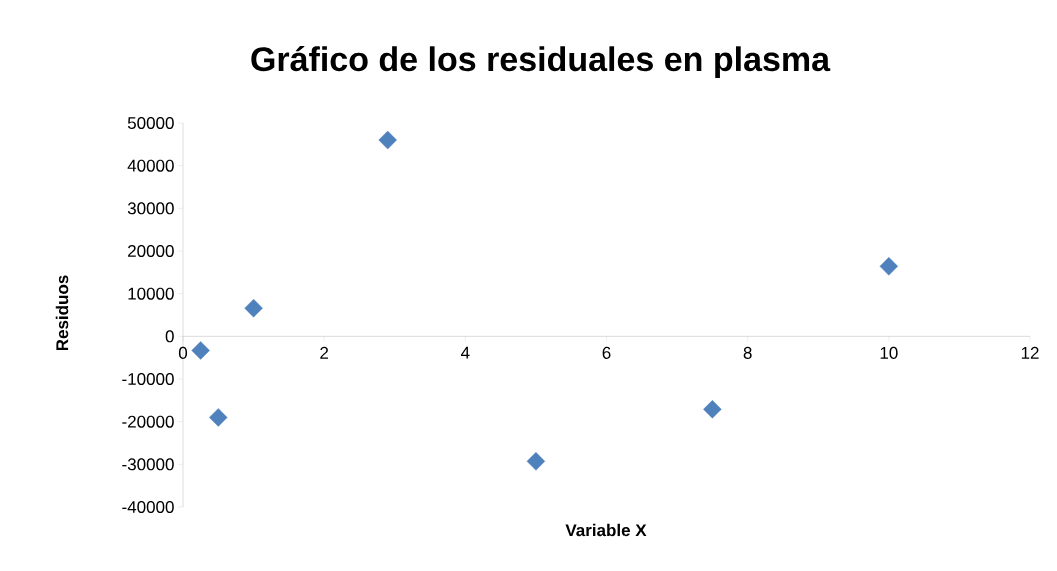 Image resolution: width=1057 pixels, height=571 pixels. I want to click on y-tick-label: 30000, so click(150, 208).